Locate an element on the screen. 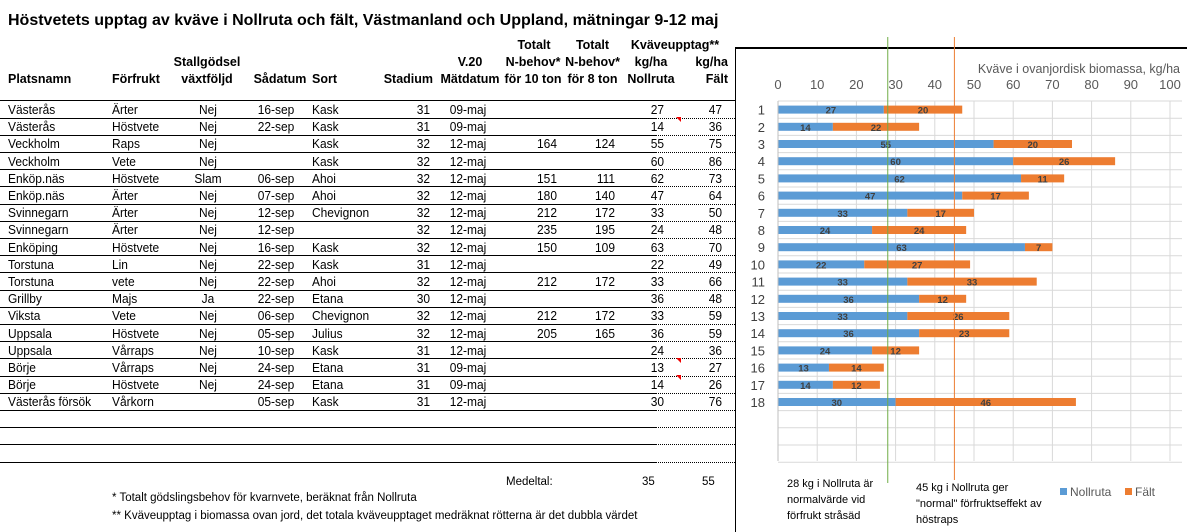 This screenshot has width=1187, height=532. data-label: 12 is located at coordinates (895, 351).